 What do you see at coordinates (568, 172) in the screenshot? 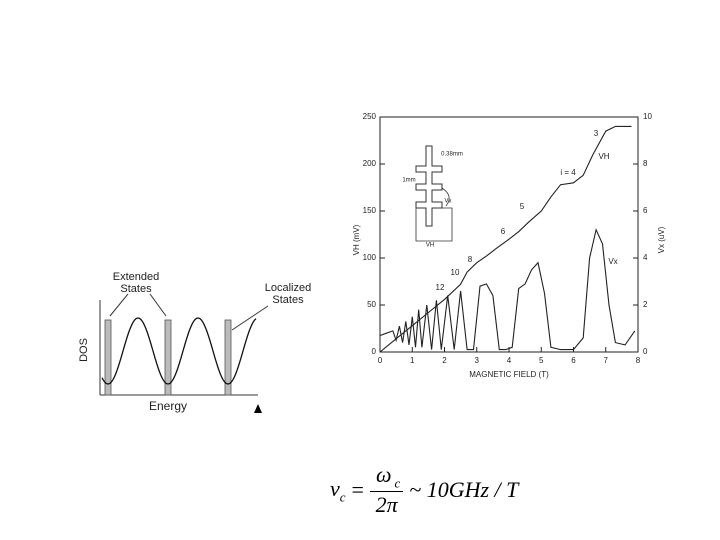
I see `annotation: i = 4` at bounding box center [568, 172].